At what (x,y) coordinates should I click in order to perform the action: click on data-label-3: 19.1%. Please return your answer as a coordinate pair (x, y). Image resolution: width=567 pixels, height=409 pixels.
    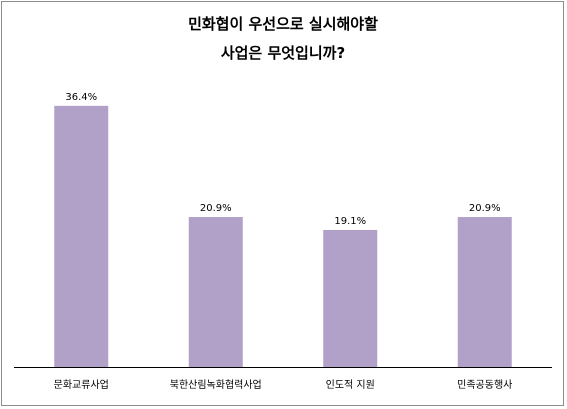
    Looking at the image, I should click on (350, 221).